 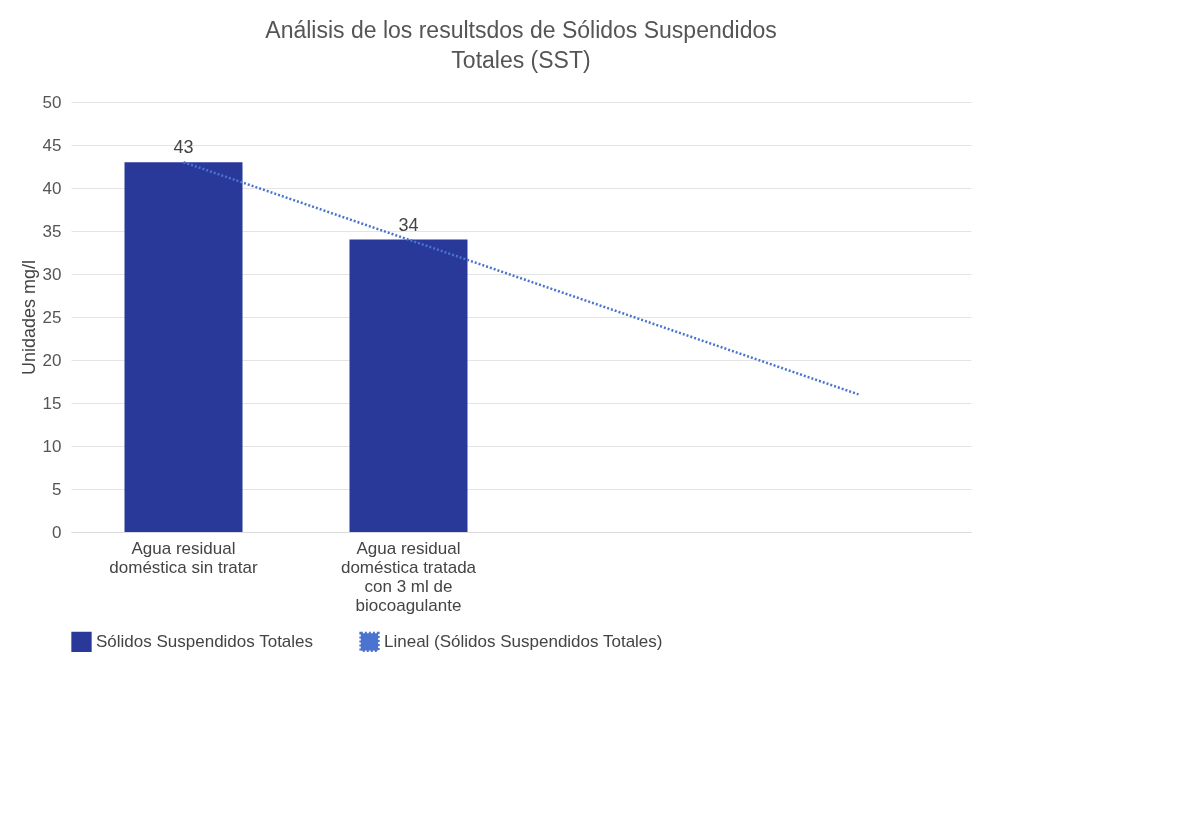 I want to click on y-tick-label: 0, so click(x=57, y=532).